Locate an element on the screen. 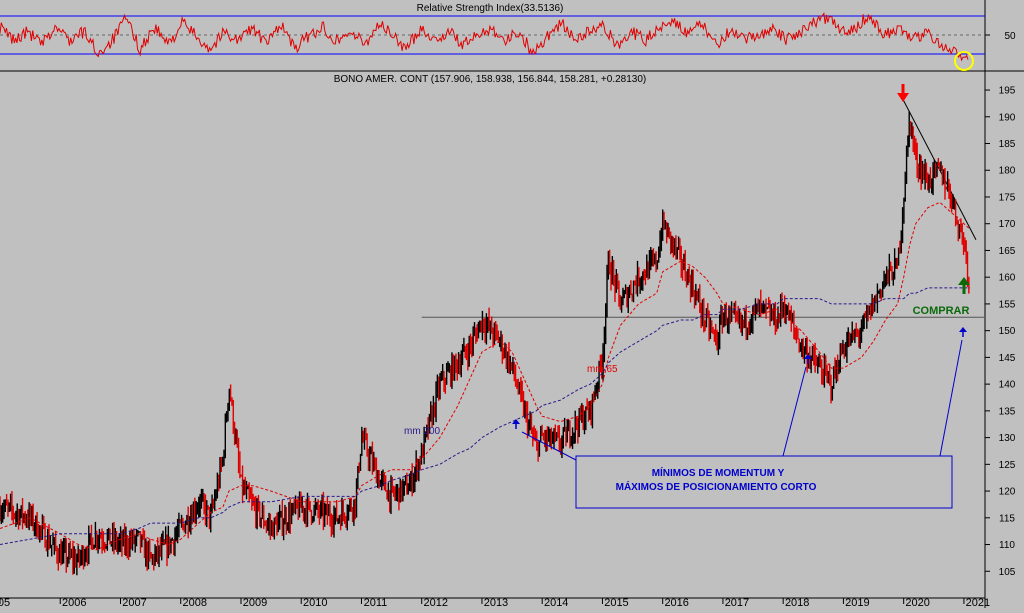 Image resolution: width=1024 pixels, height=613 pixels. callout-line-2013 is located at coordinates (549, 446).